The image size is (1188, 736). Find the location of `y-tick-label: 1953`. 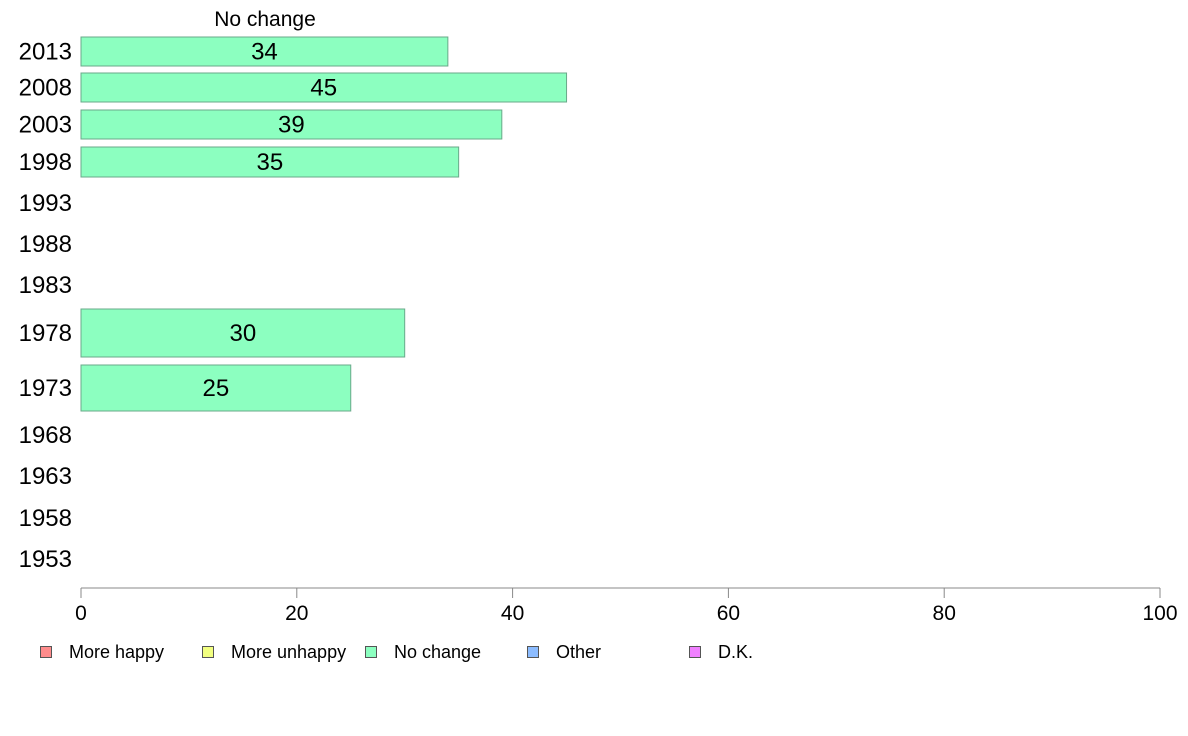

y-tick-label: 1953 is located at coordinates (45, 559).